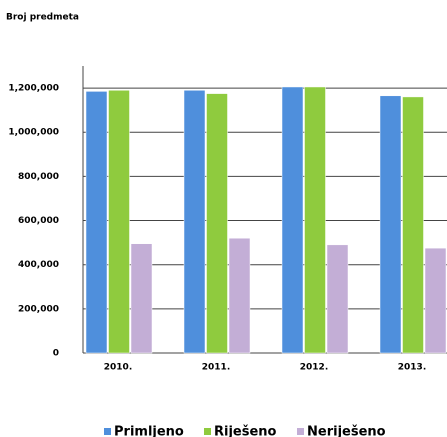  I want to click on y-tick-label: 200,000, so click(38, 309).